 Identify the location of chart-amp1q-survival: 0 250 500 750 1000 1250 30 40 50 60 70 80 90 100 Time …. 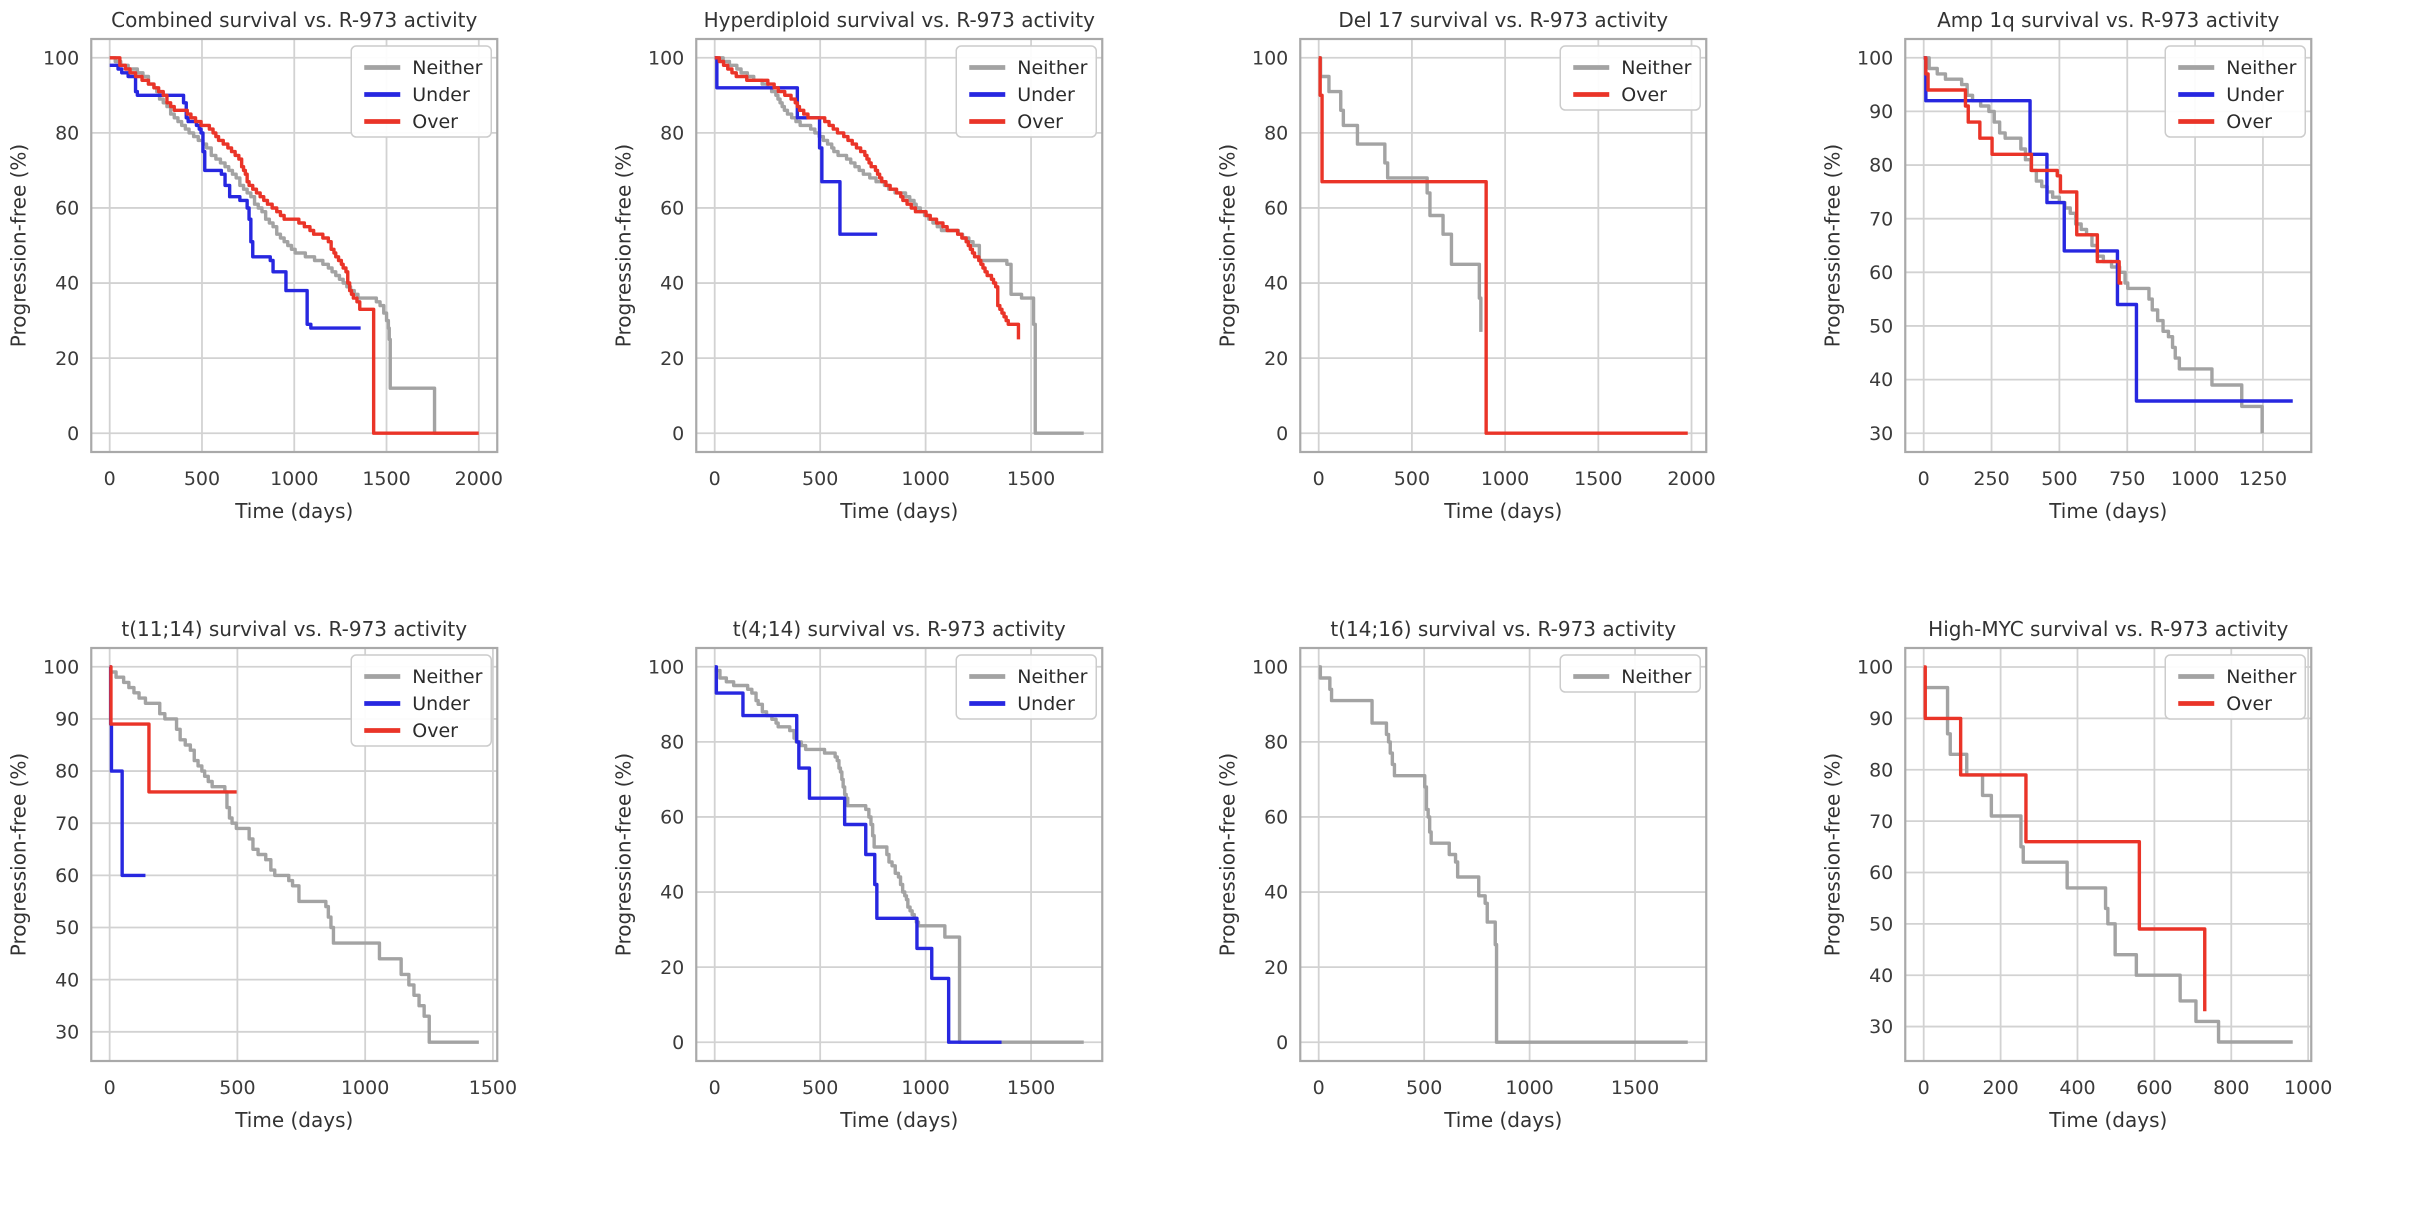
(2115, 304).